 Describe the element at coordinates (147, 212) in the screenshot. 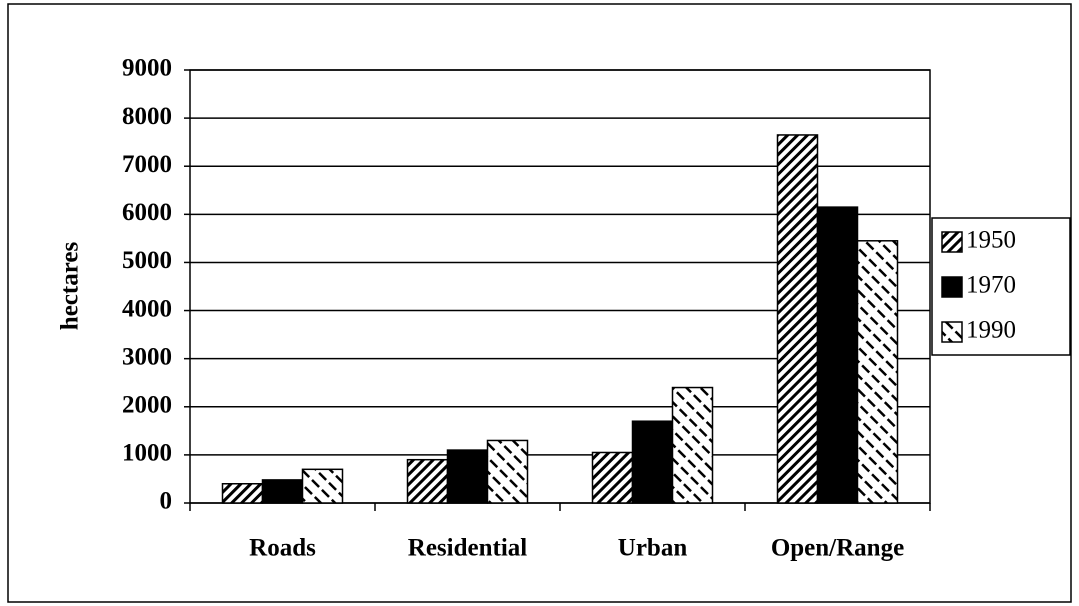

I see `y-tick-label: 6000` at that location.